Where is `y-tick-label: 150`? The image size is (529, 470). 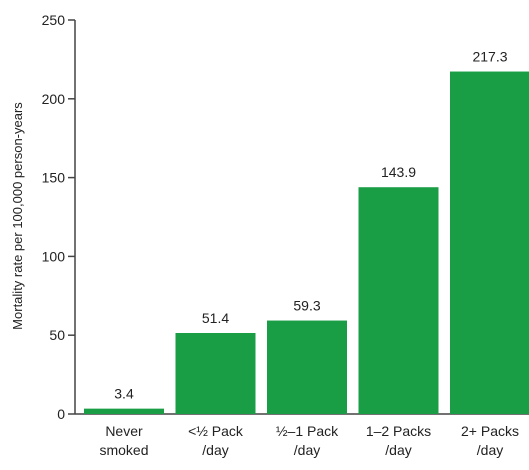
y-tick-label: 150 is located at coordinates (54, 178).